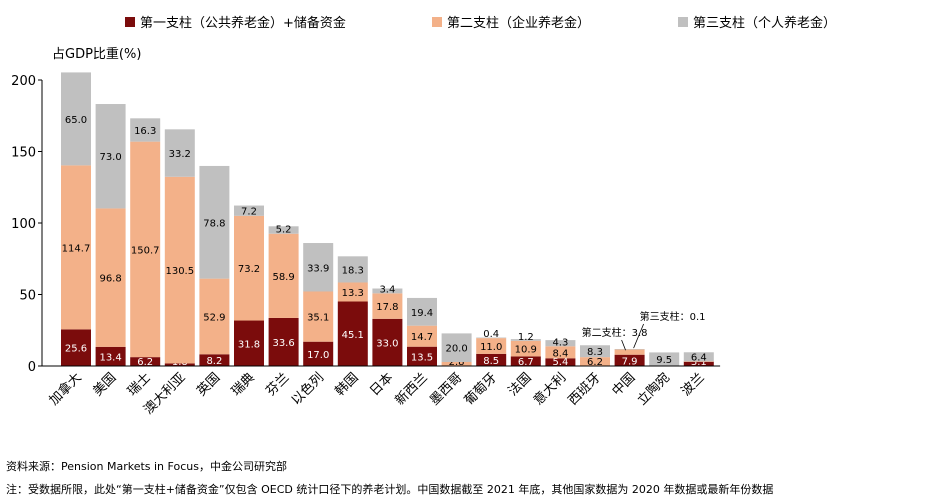 The height and width of the screenshot is (504, 946). What do you see at coordinates (243, 384) in the screenshot?
I see `x-tick-label: 瑞典` at bounding box center [243, 384].